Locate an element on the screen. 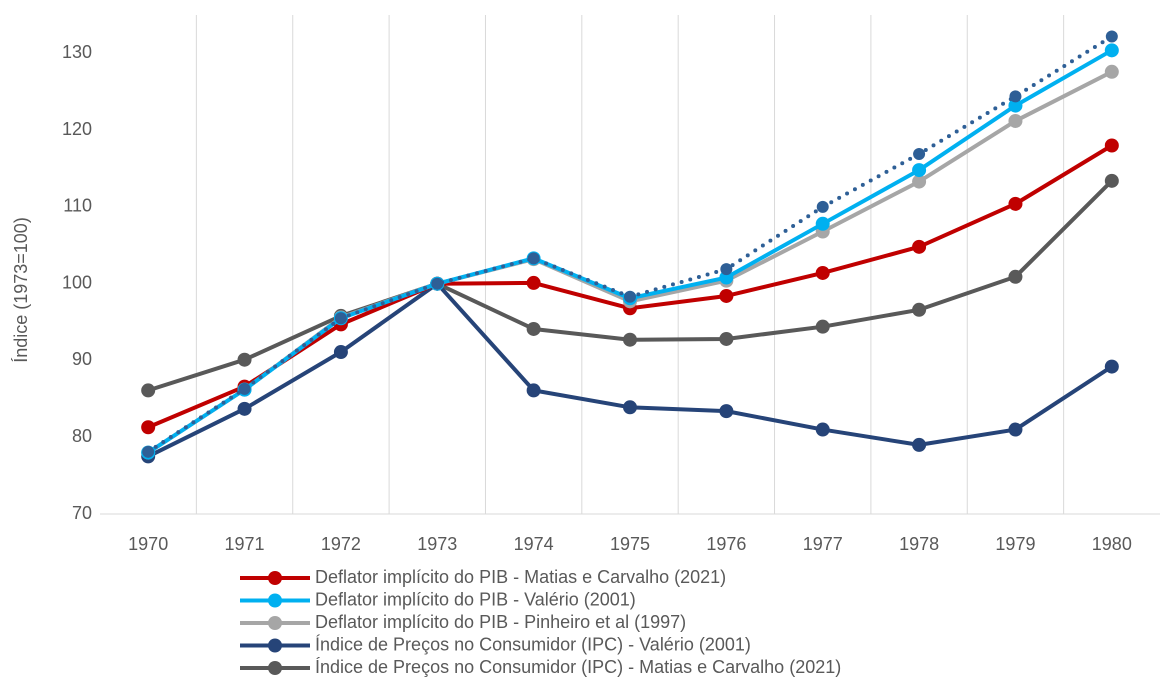  y-tick-label: 100 is located at coordinates (77, 282).